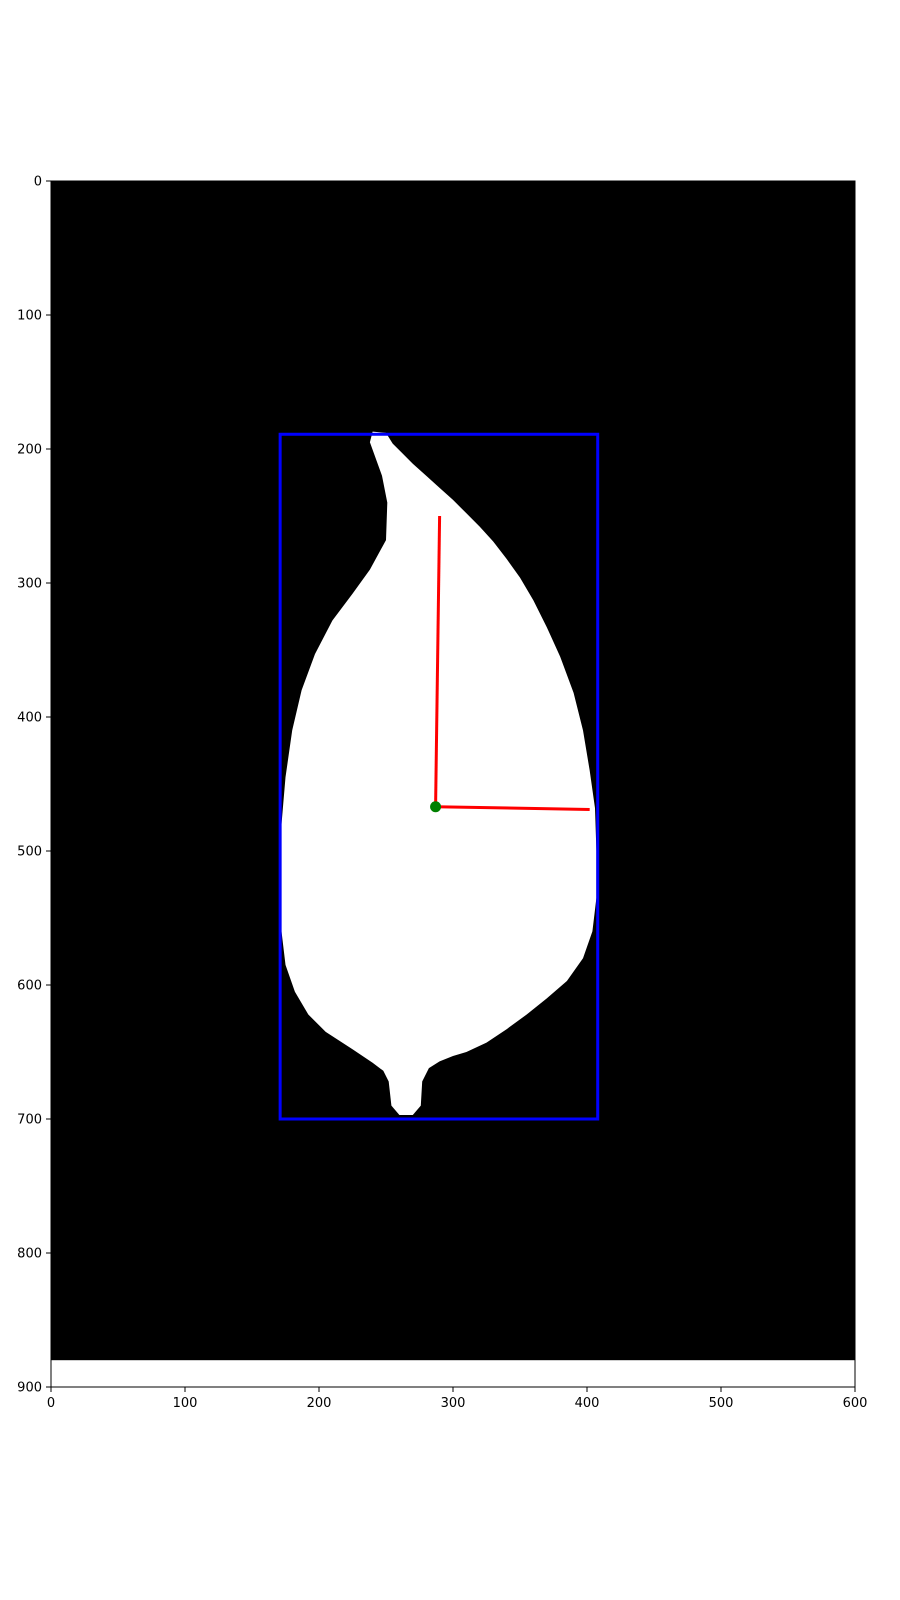 The height and width of the screenshot is (1600, 900). Describe the element at coordinates (38, 182) in the screenshot. I see `y-tick-label: 0` at that location.